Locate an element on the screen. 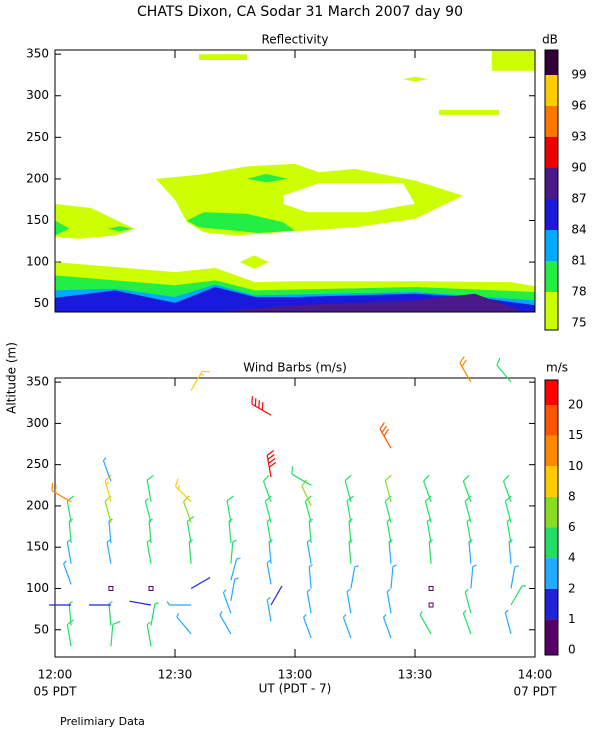  x-axis-label: UT (PDT - 7) is located at coordinates (295, 689).